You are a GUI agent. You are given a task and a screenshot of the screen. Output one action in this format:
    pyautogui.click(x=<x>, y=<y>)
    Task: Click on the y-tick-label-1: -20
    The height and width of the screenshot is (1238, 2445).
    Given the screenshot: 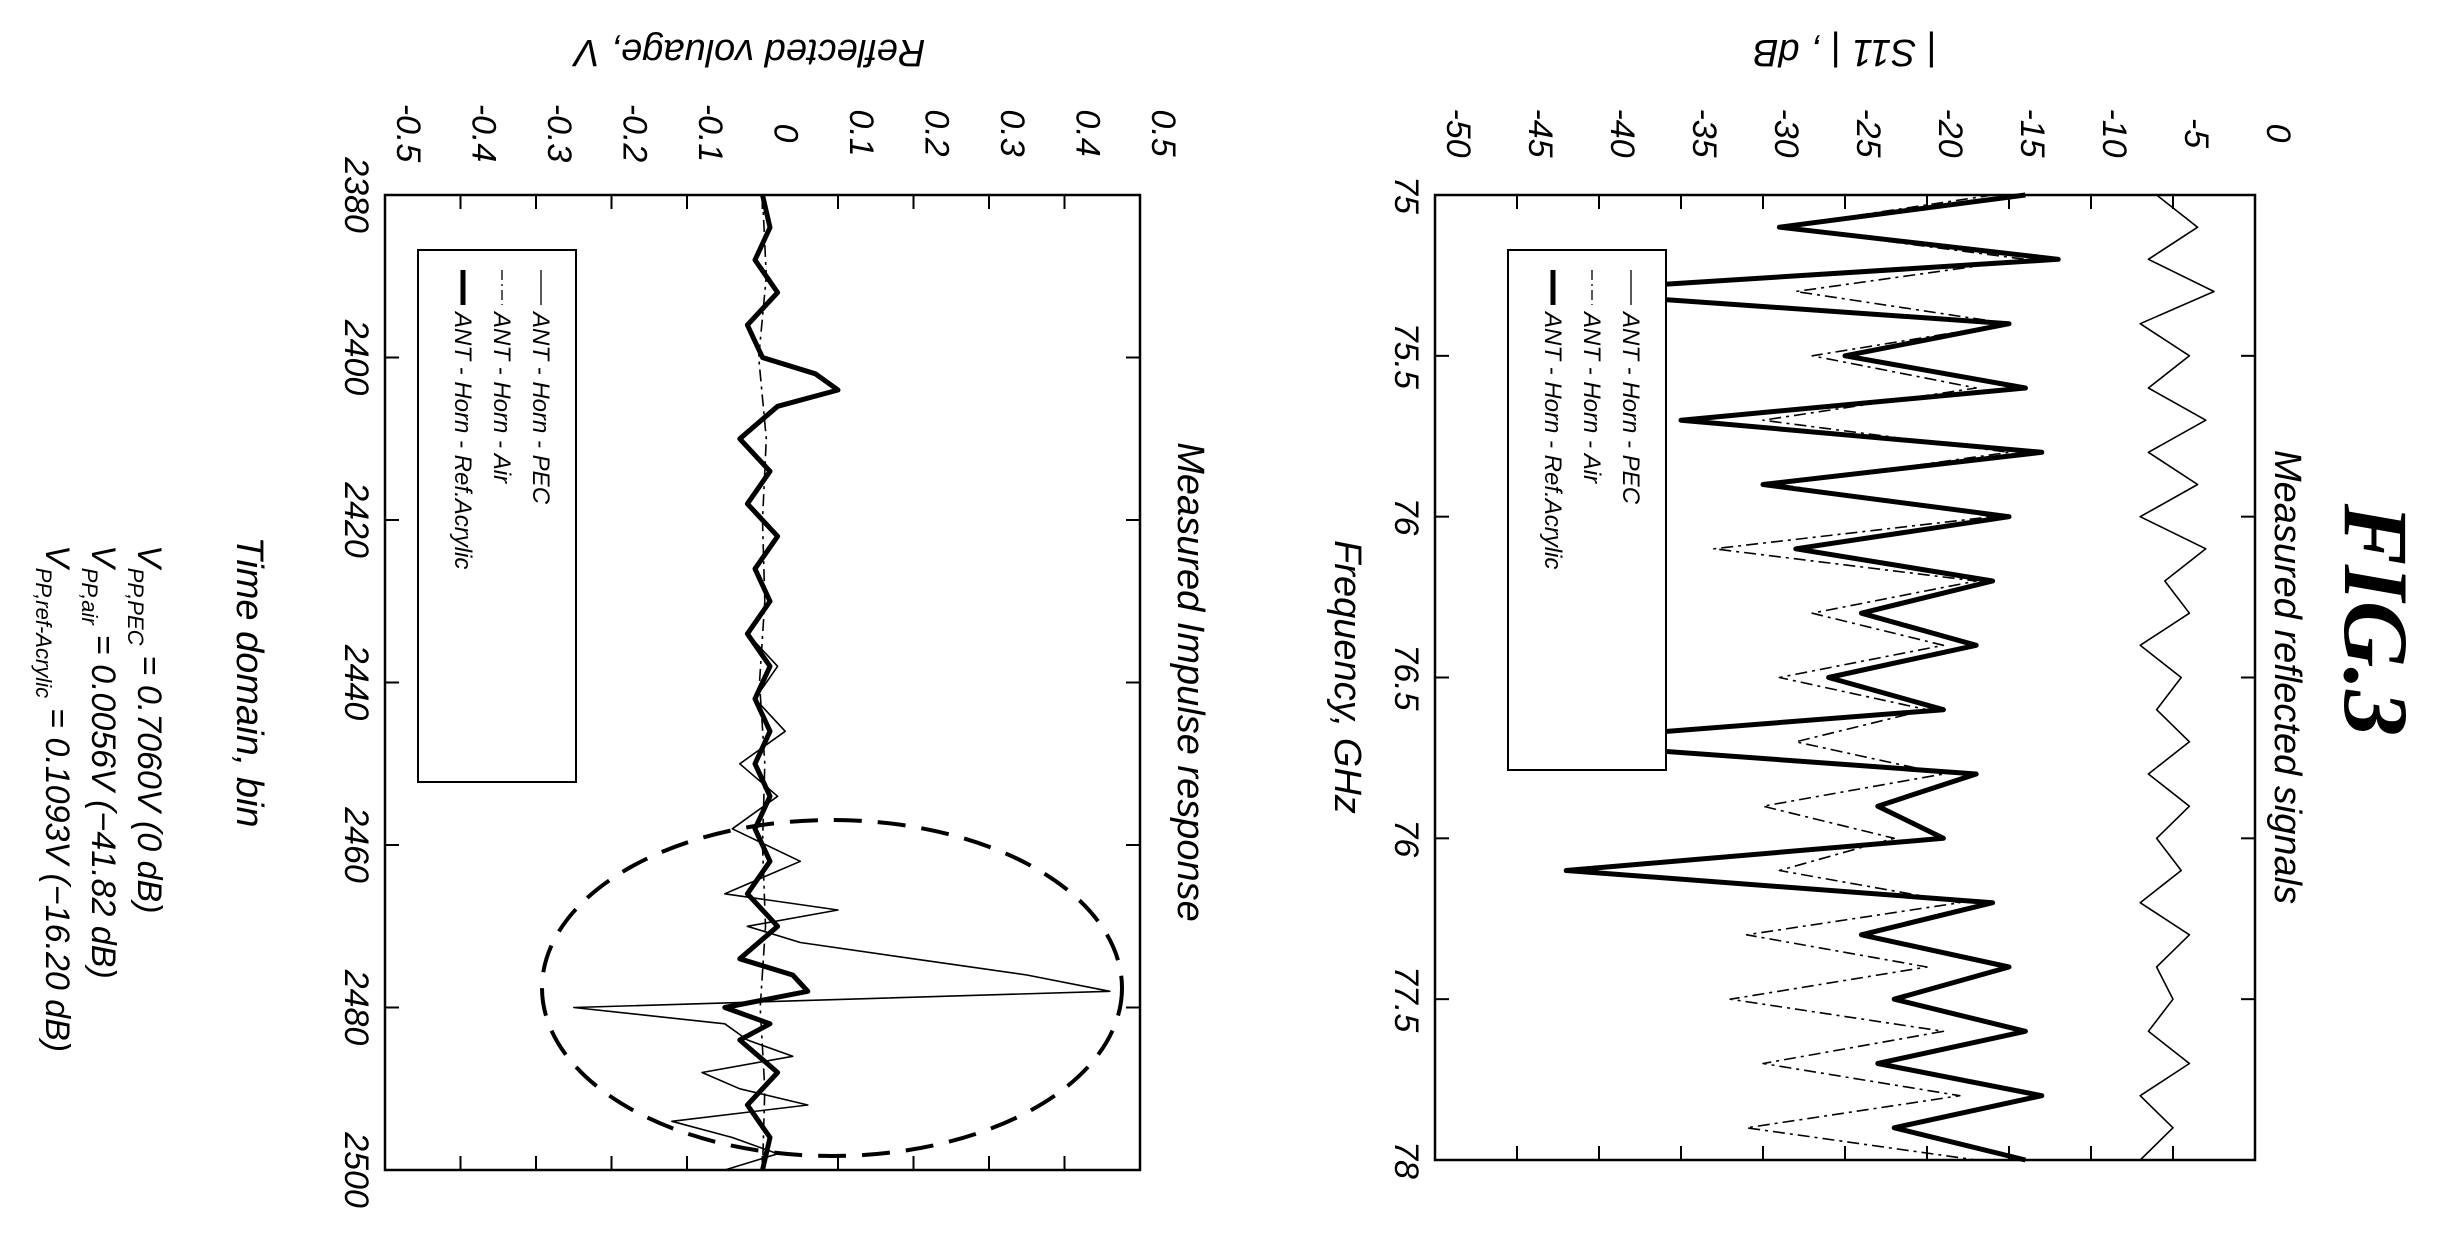 What is the action you would take?
    pyautogui.click(x=1950, y=132)
    